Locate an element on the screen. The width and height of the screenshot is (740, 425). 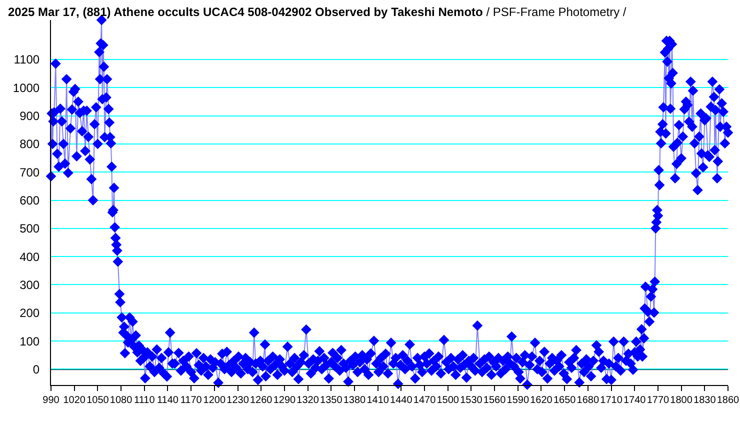
x-tick-label: 1020 is located at coordinates (74, 400).